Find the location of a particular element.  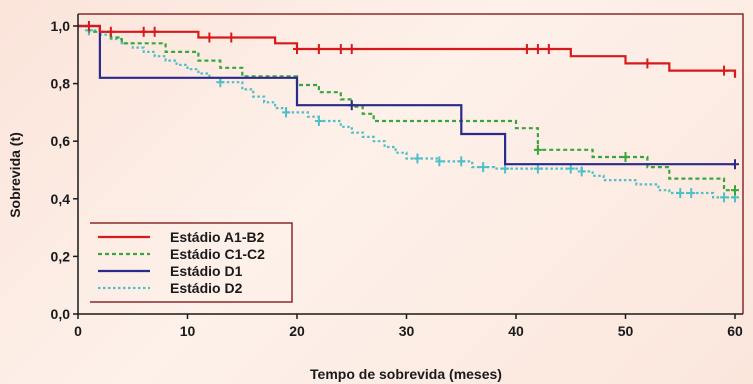

legend-label: Estádio A1-B2 is located at coordinates (217, 237).